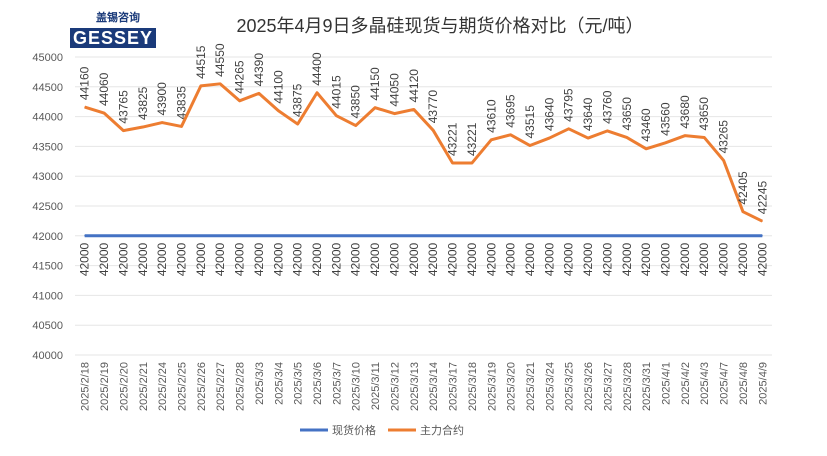 The height and width of the screenshot is (456, 827). I want to click on data-label: 43221, so click(472, 139).